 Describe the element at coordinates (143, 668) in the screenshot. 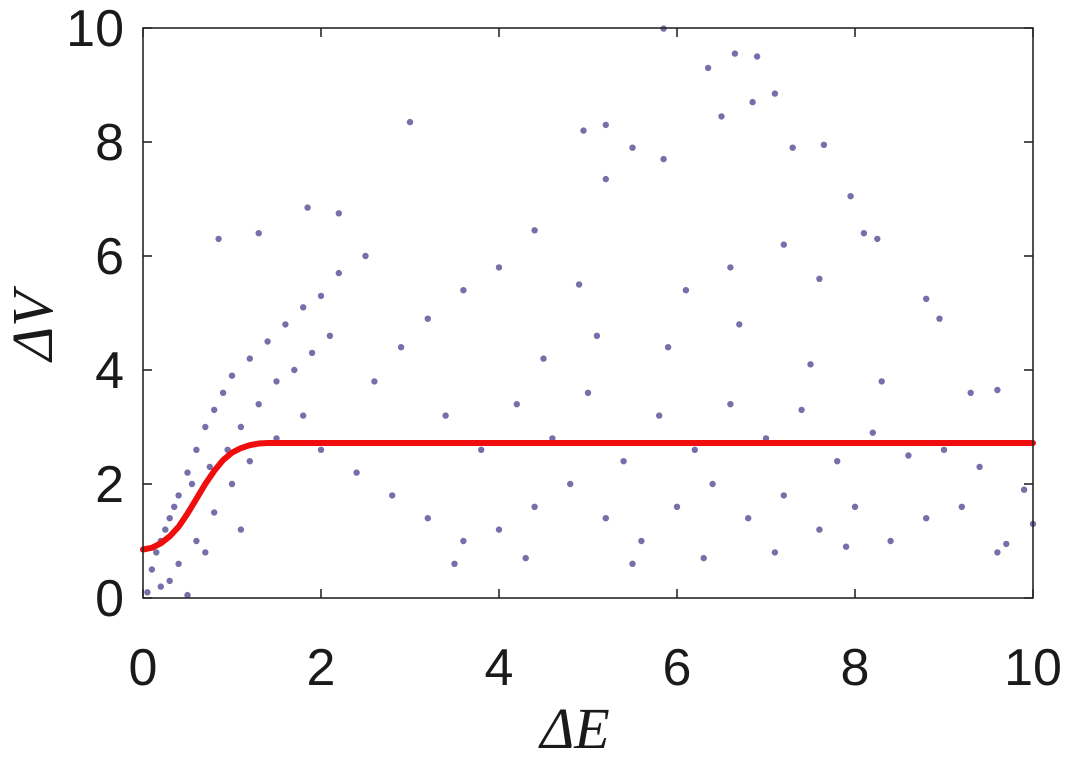

I see `x-tick-label: 0` at that location.